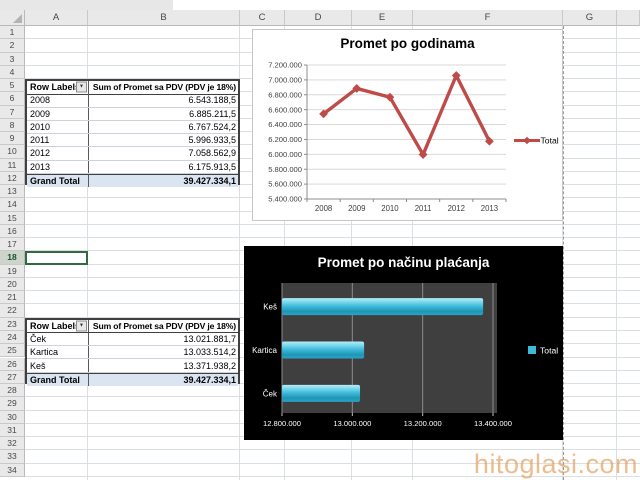 This screenshot has height=480, width=640. Describe the element at coordinates (12, 99) in the screenshot. I see `row-header-6: 6` at that location.